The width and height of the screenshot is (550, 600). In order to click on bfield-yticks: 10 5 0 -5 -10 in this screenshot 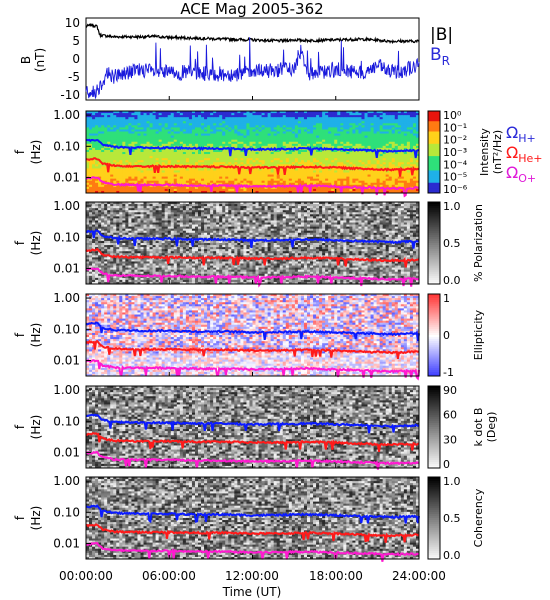, I will do `click(70, 59)`.